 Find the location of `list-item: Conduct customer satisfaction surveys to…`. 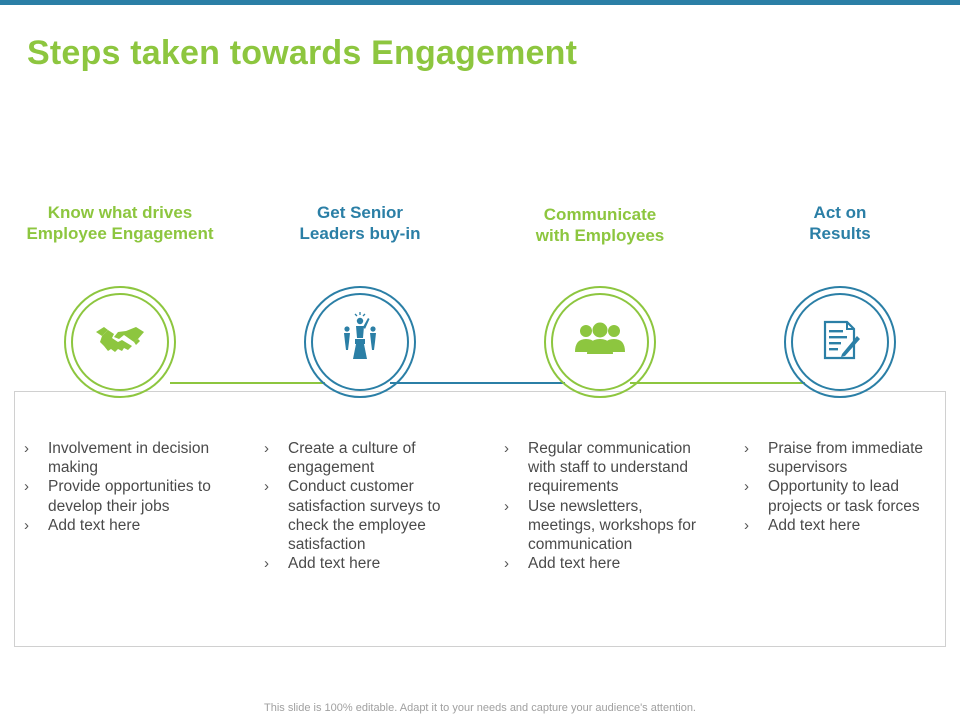

list-item: Conduct customer satisfaction surveys to… is located at coordinates (364, 515).